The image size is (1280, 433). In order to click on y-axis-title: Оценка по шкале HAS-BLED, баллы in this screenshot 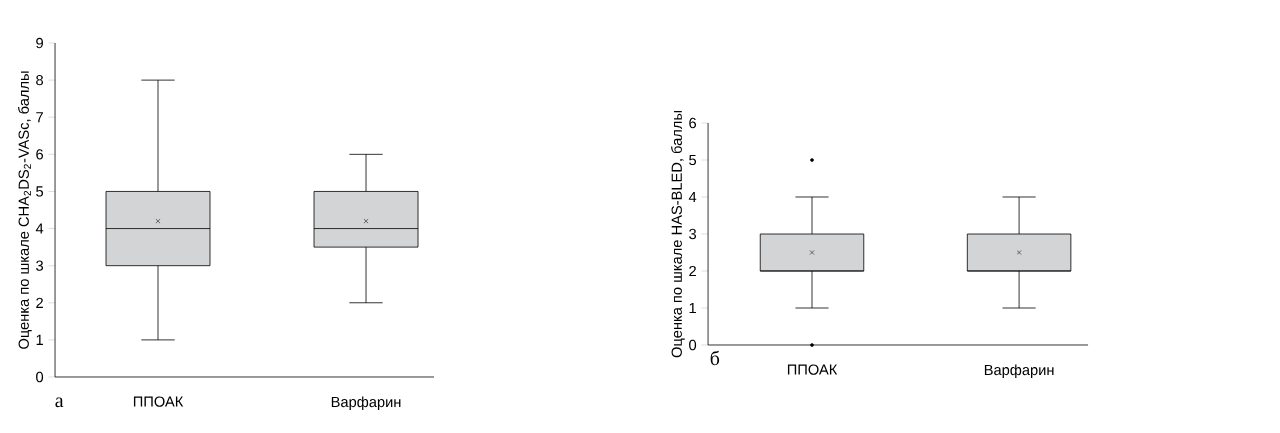, I will do `click(678, 234)`.